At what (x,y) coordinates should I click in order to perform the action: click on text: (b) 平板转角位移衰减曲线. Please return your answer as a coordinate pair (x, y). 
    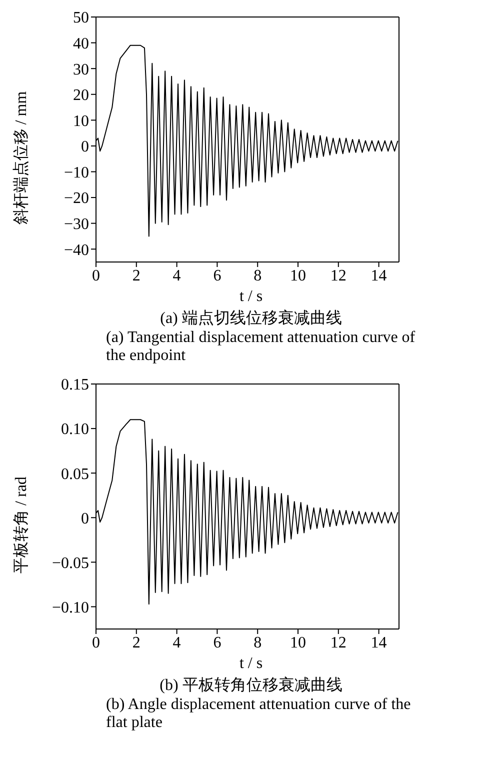
    Looking at the image, I should click on (251, 686).